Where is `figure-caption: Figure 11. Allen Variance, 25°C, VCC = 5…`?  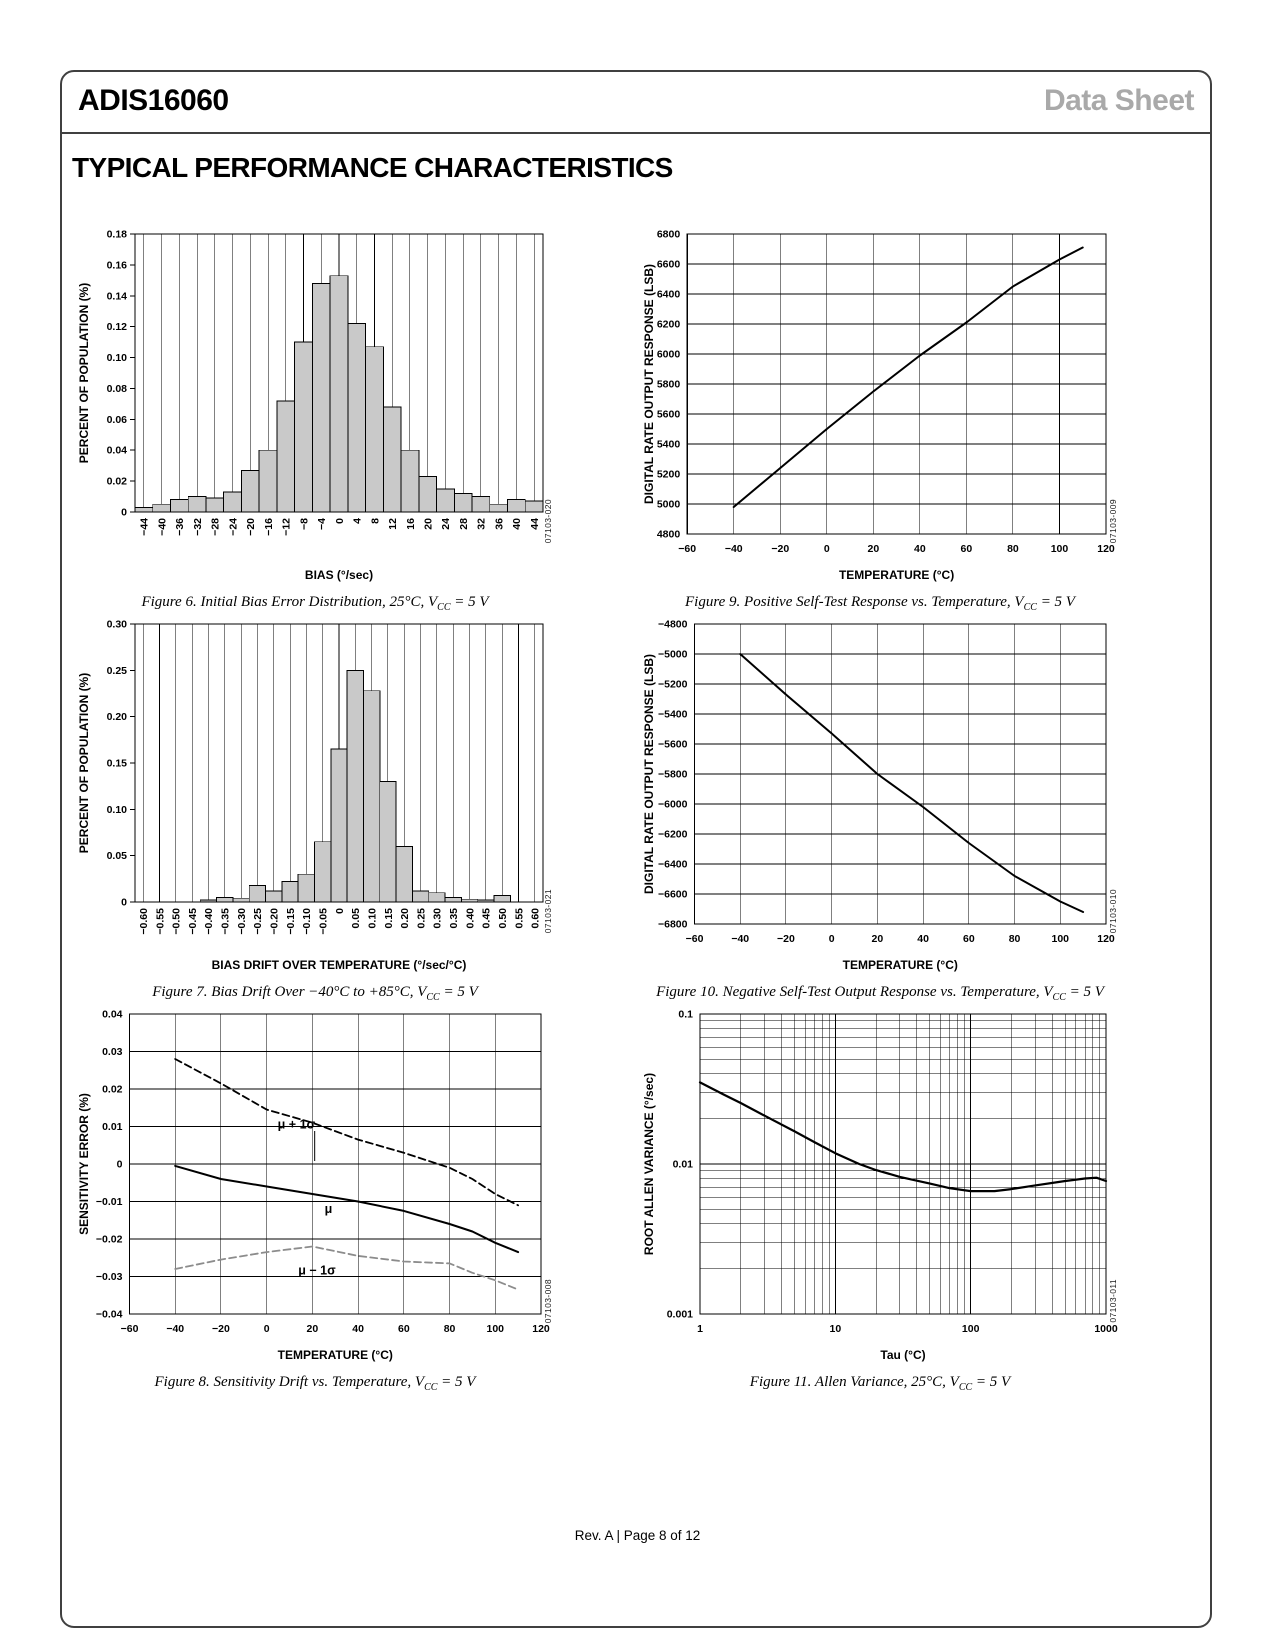 figure-caption: Figure 11. Allen Variance, 25°C, VCC = 5… is located at coordinates (880, 1383).